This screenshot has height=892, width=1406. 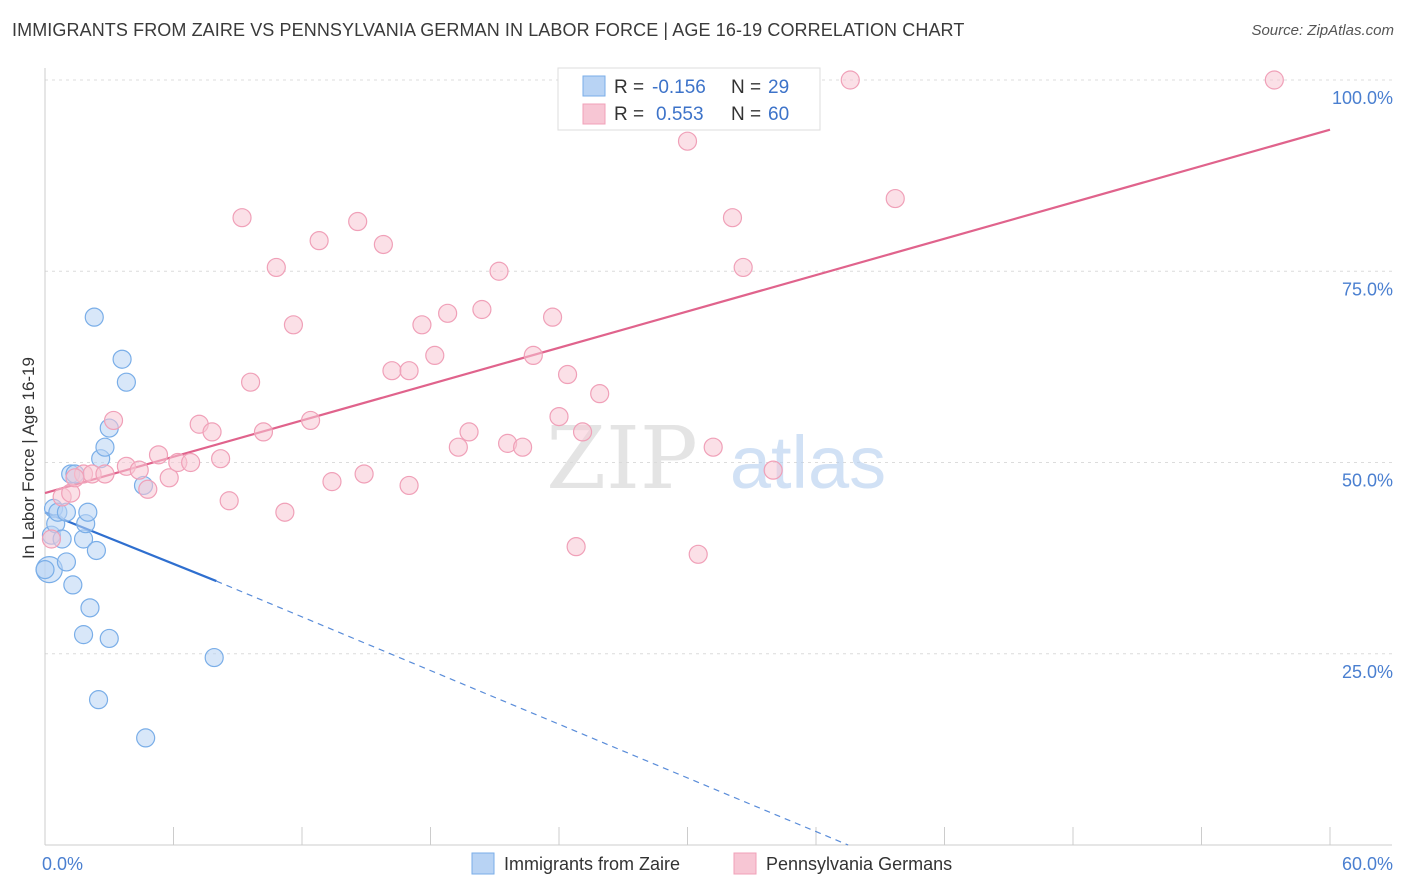 What do you see at coordinates (629, 87) in the screenshot?
I see `legend-r-label-zaire: R =` at bounding box center [629, 87].